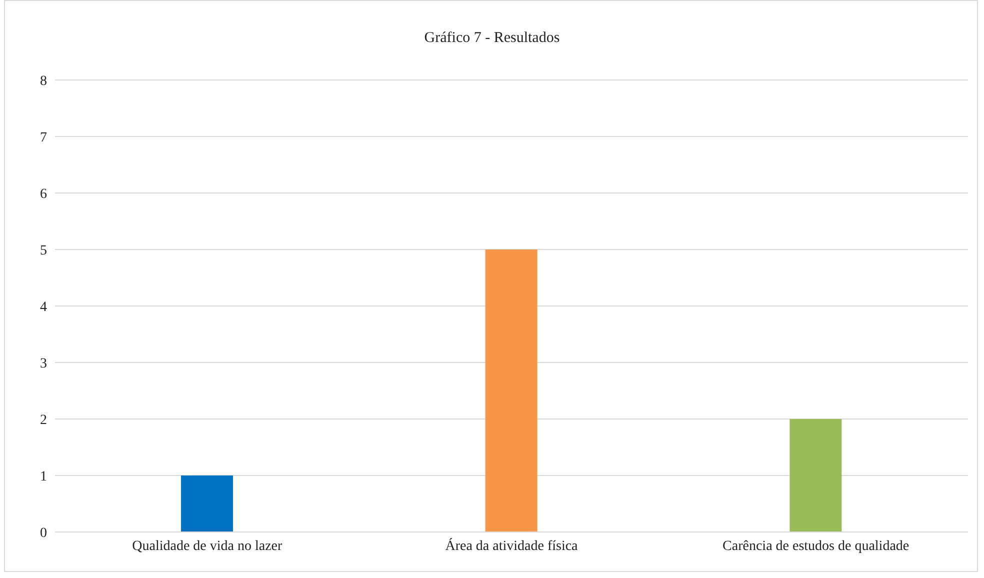 The height and width of the screenshot is (578, 984). What do you see at coordinates (43, 194) in the screenshot?
I see `y-tick-label: 6` at bounding box center [43, 194].